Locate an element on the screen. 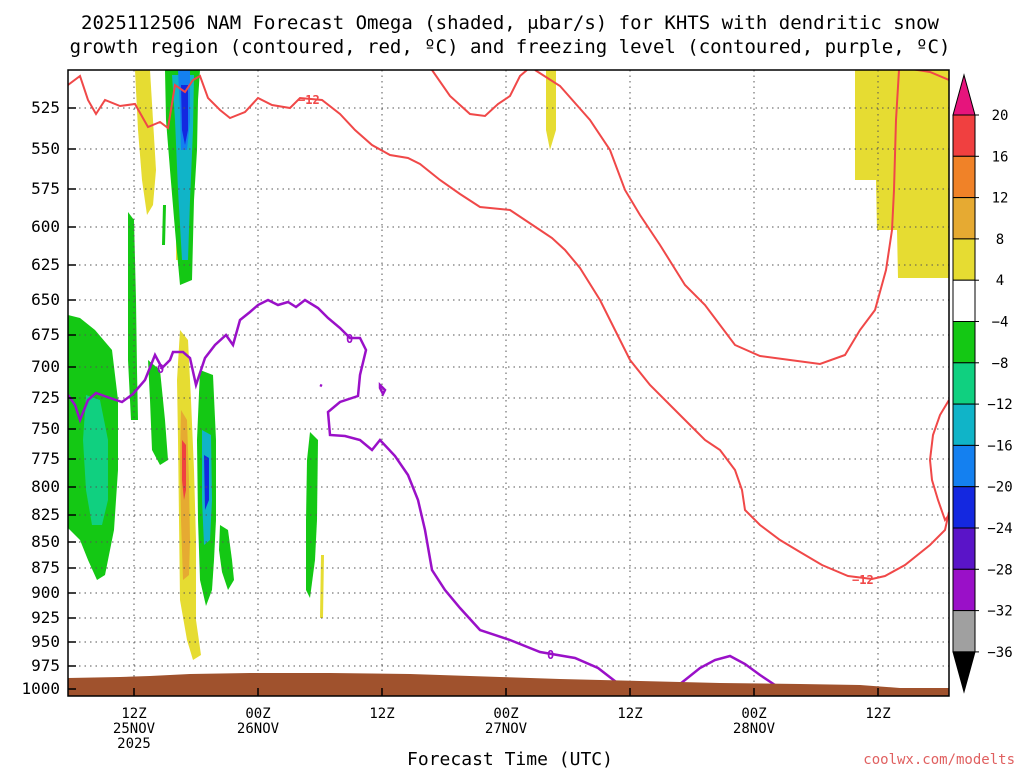  y-tick-label: 550 is located at coordinates (45, 148).